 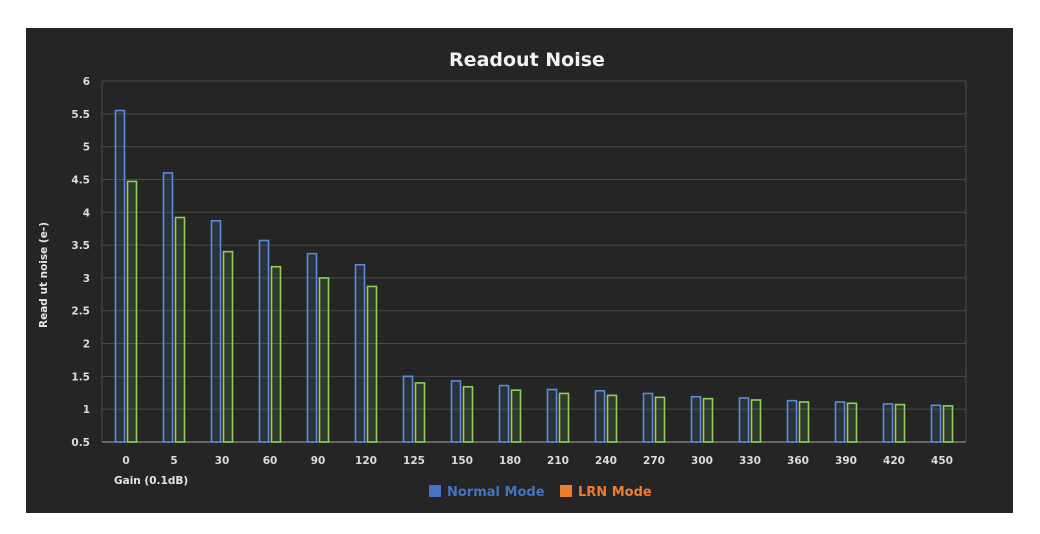 I want to click on legend-label-normal-mode: Normal Mode, so click(x=496, y=492).